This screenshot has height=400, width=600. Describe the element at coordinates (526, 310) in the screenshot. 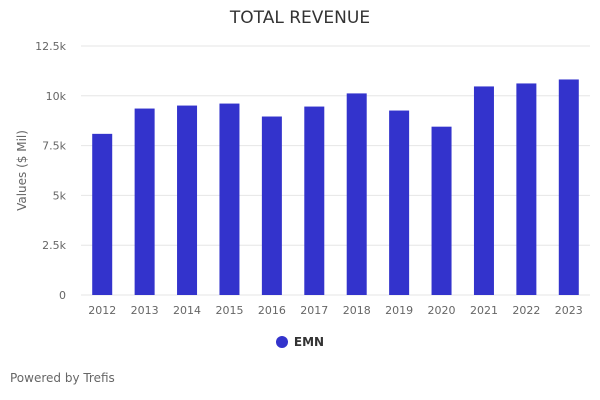

I see `x-tick-label: 2022` at that location.